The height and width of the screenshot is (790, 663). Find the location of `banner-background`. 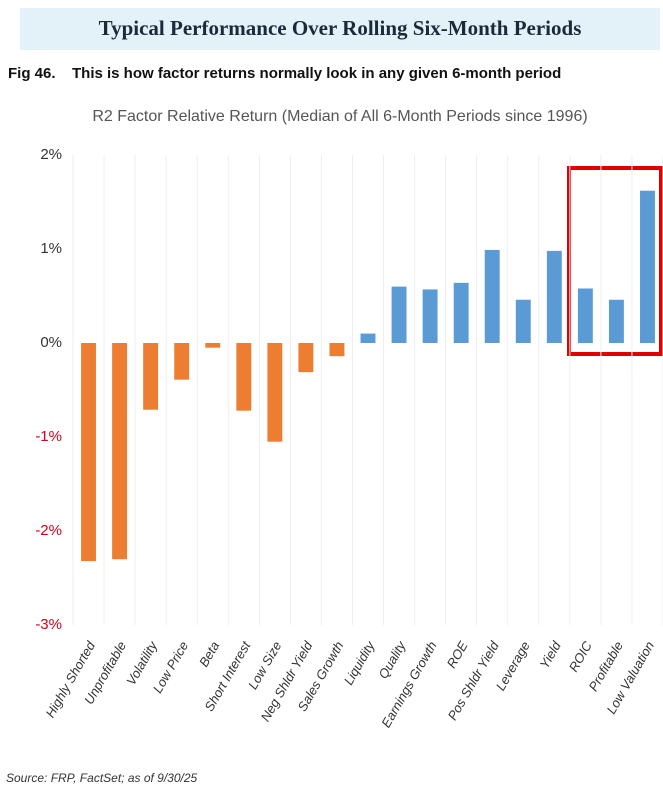

banner-background is located at coordinates (340, 29).